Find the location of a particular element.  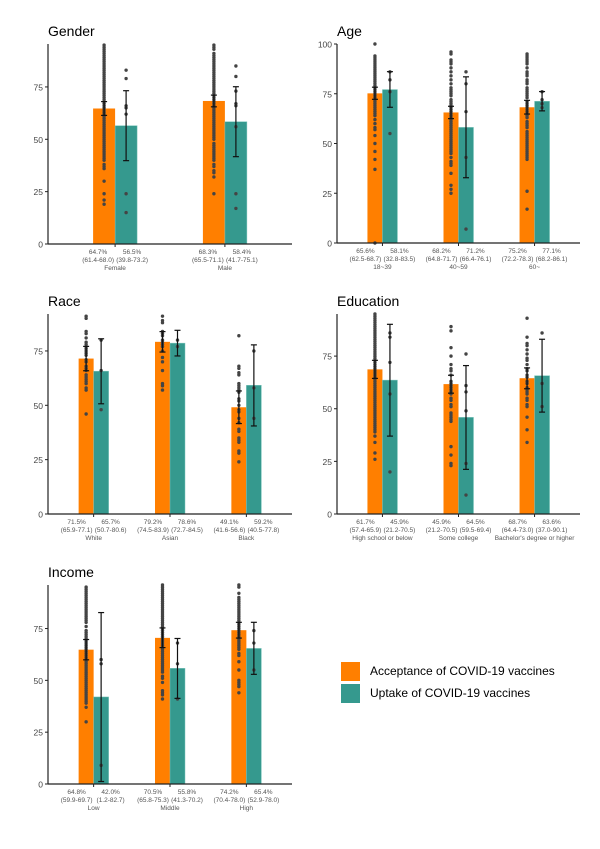

x-tick-label: Female is located at coordinates (115, 268).